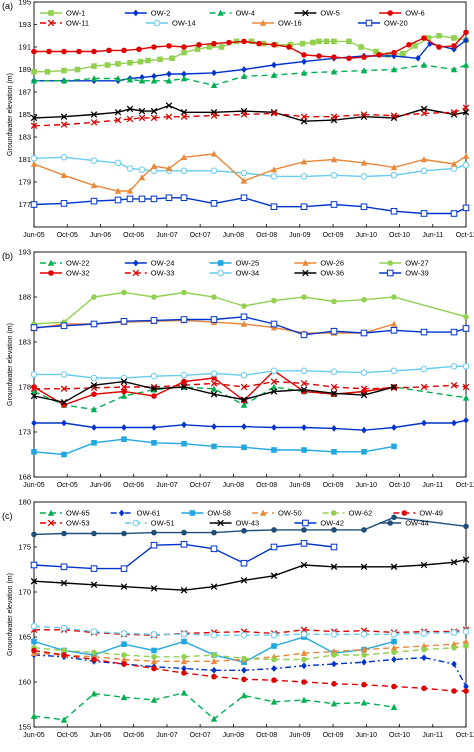 The height and width of the screenshot is (752, 474). Describe the element at coordinates (329, 13) in the screenshot. I see `legend-label: OW-5` at that location.